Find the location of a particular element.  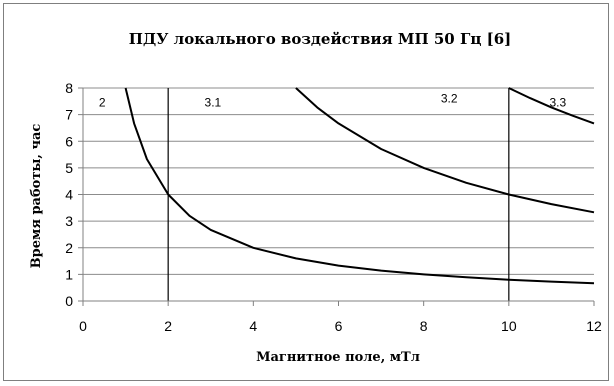

x-tick-label: 10 is located at coordinates (509, 326).